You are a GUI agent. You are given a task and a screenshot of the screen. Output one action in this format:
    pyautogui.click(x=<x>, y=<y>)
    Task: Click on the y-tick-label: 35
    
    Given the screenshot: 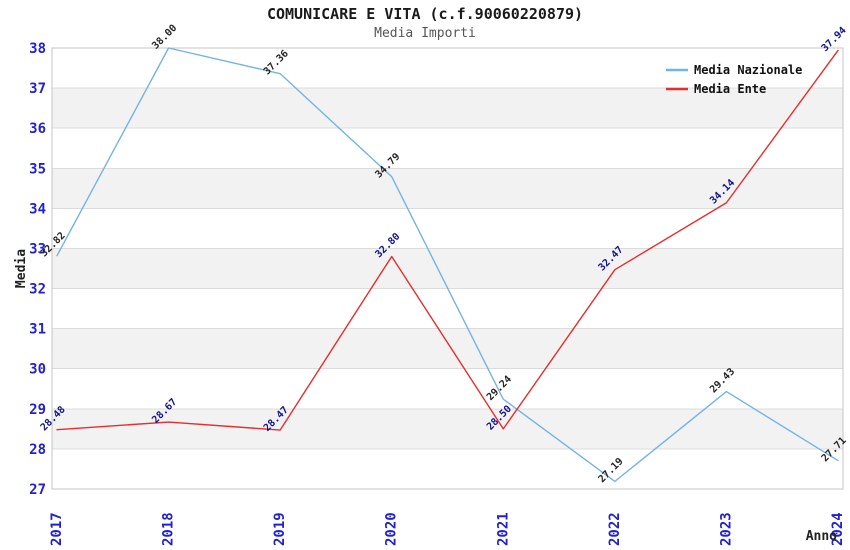 What is the action you would take?
    pyautogui.click(x=37, y=169)
    